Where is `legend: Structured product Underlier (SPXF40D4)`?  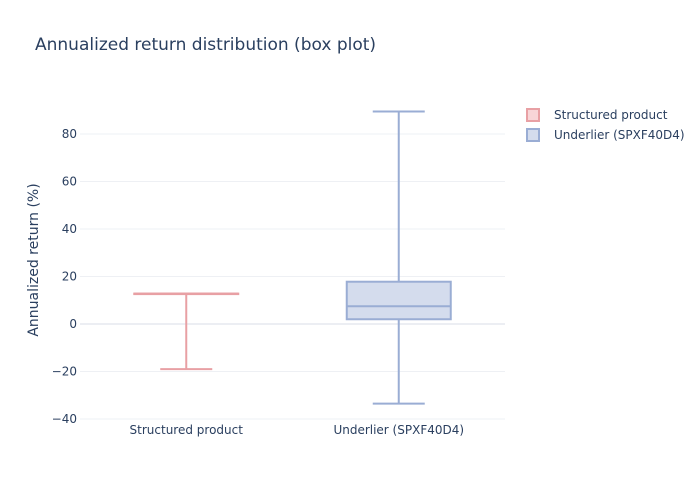 legend: Structured product Underlier (SPXF40D4) is located at coordinates (605, 125).